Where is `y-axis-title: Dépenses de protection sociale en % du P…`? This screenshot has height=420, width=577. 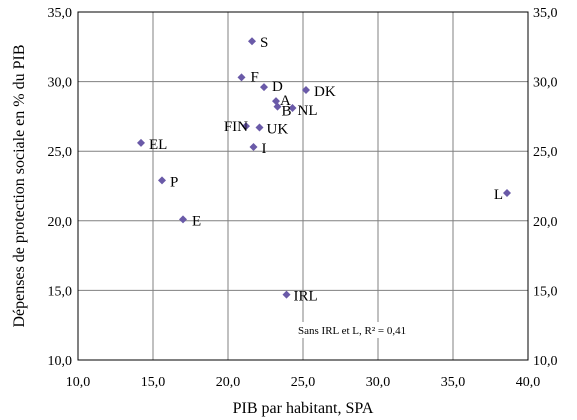
y-axis-title: Dépenses de protection sociale en % du P… is located at coordinates (19, 185).